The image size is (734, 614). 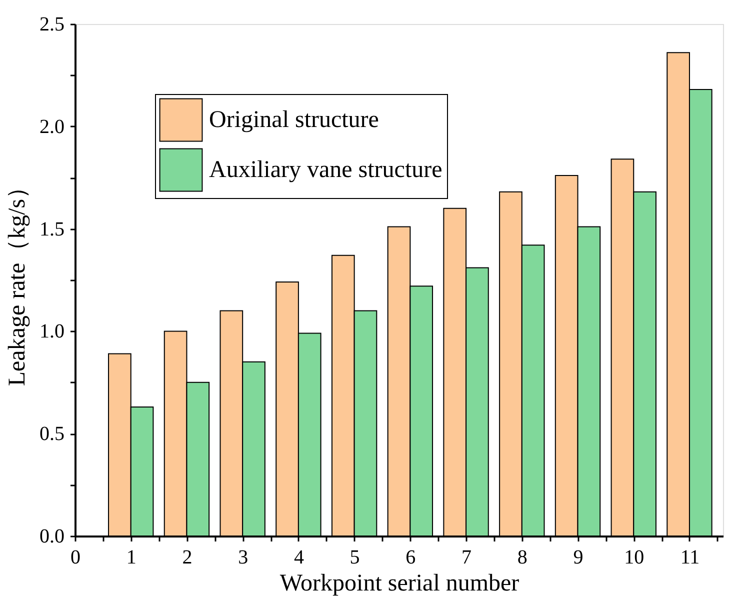 What do you see at coordinates (187, 557) in the screenshot?
I see `x-tick-label: 2` at bounding box center [187, 557].